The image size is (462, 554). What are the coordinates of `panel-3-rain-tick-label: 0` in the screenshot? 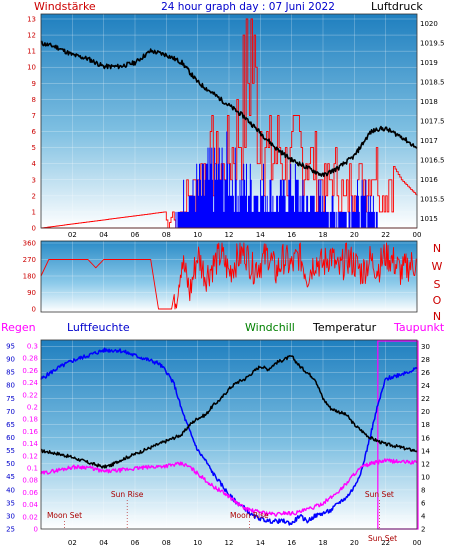 It's located at (36, 530).